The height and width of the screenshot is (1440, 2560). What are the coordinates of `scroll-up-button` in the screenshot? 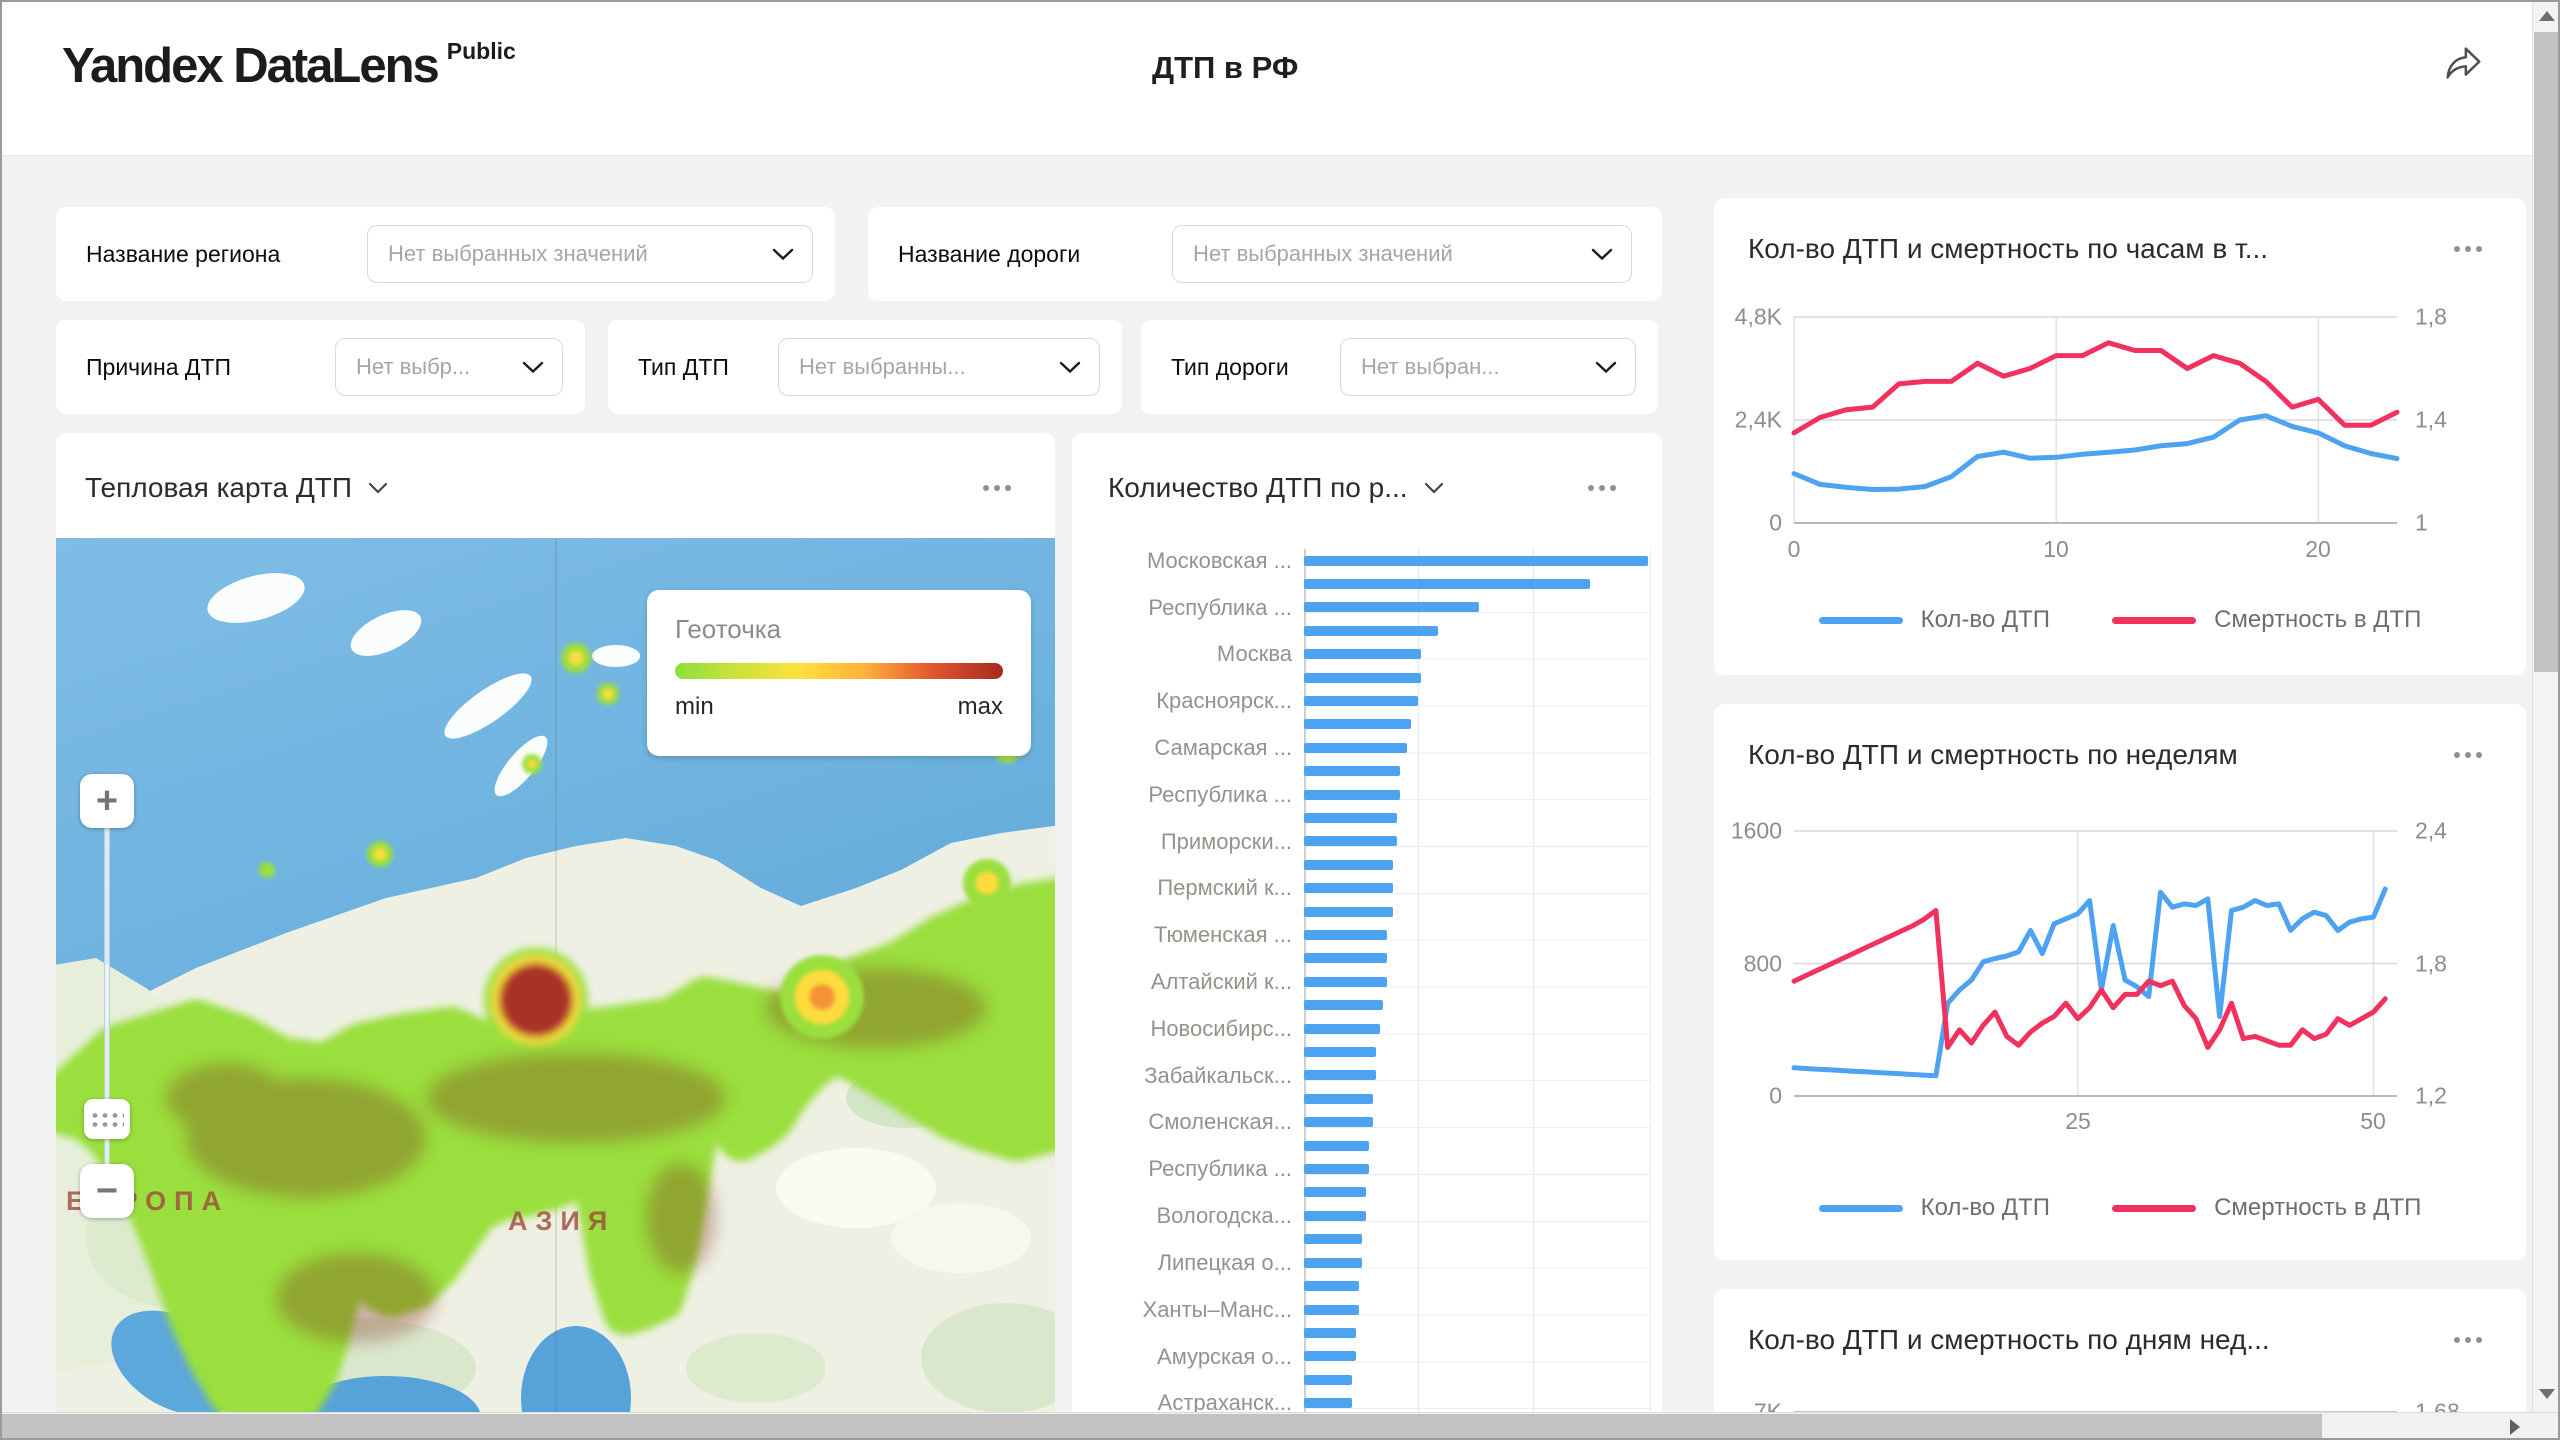 It's located at (2545, 16).